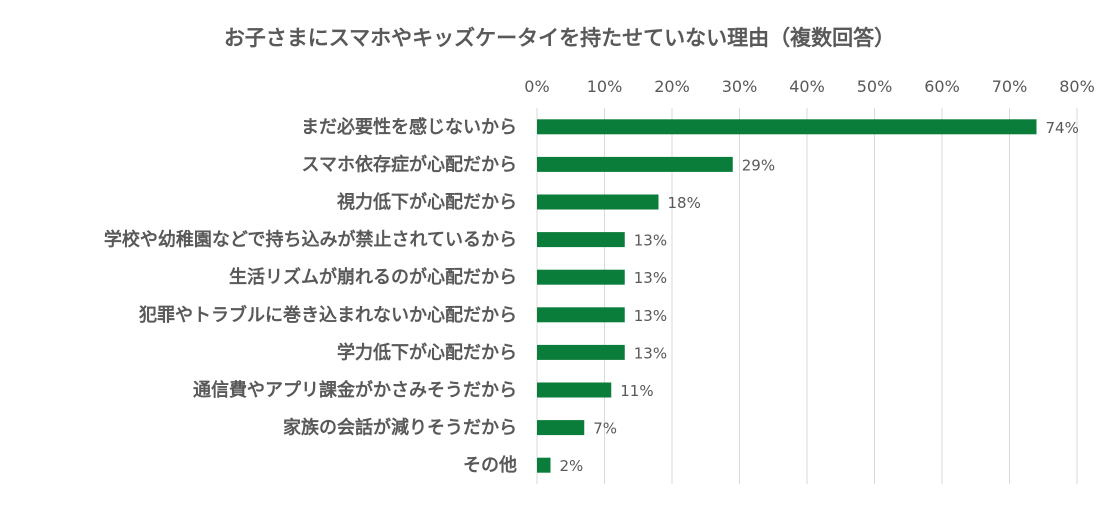 Image resolution: width=1119 pixels, height=507 pixels. I want to click on x-tick-label: 20%, so click(672, 86).